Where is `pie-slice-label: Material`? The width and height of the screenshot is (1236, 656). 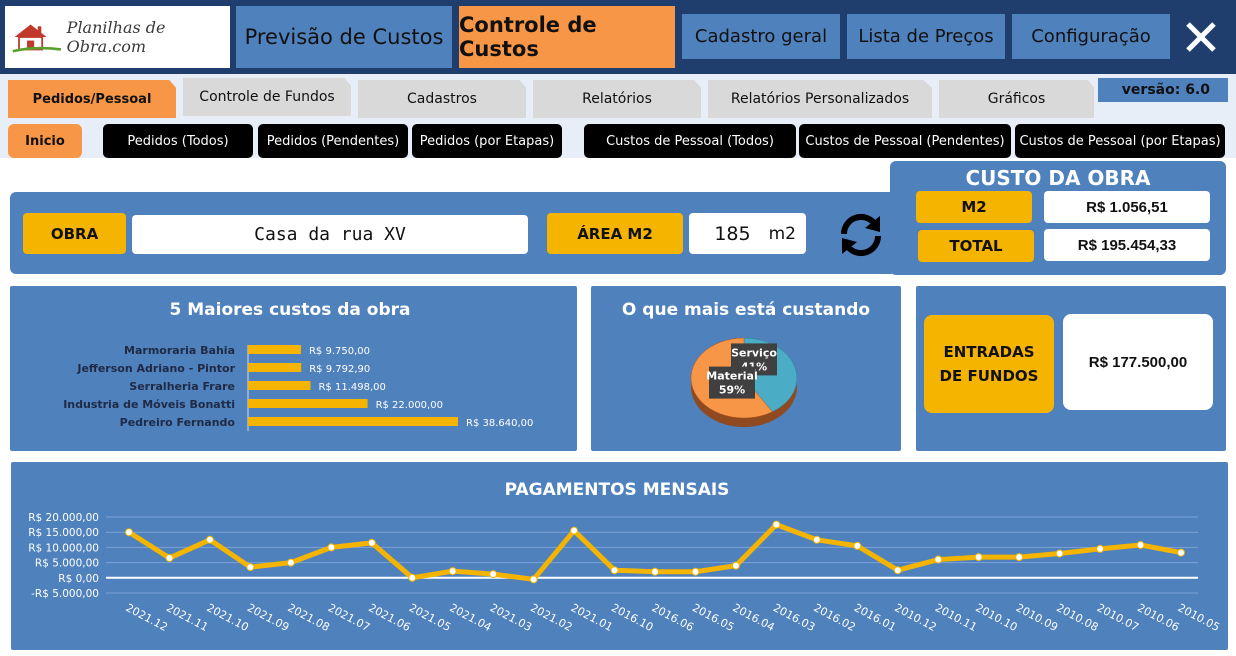 pie-slice-label: Material is located at coordinates (731, 376).